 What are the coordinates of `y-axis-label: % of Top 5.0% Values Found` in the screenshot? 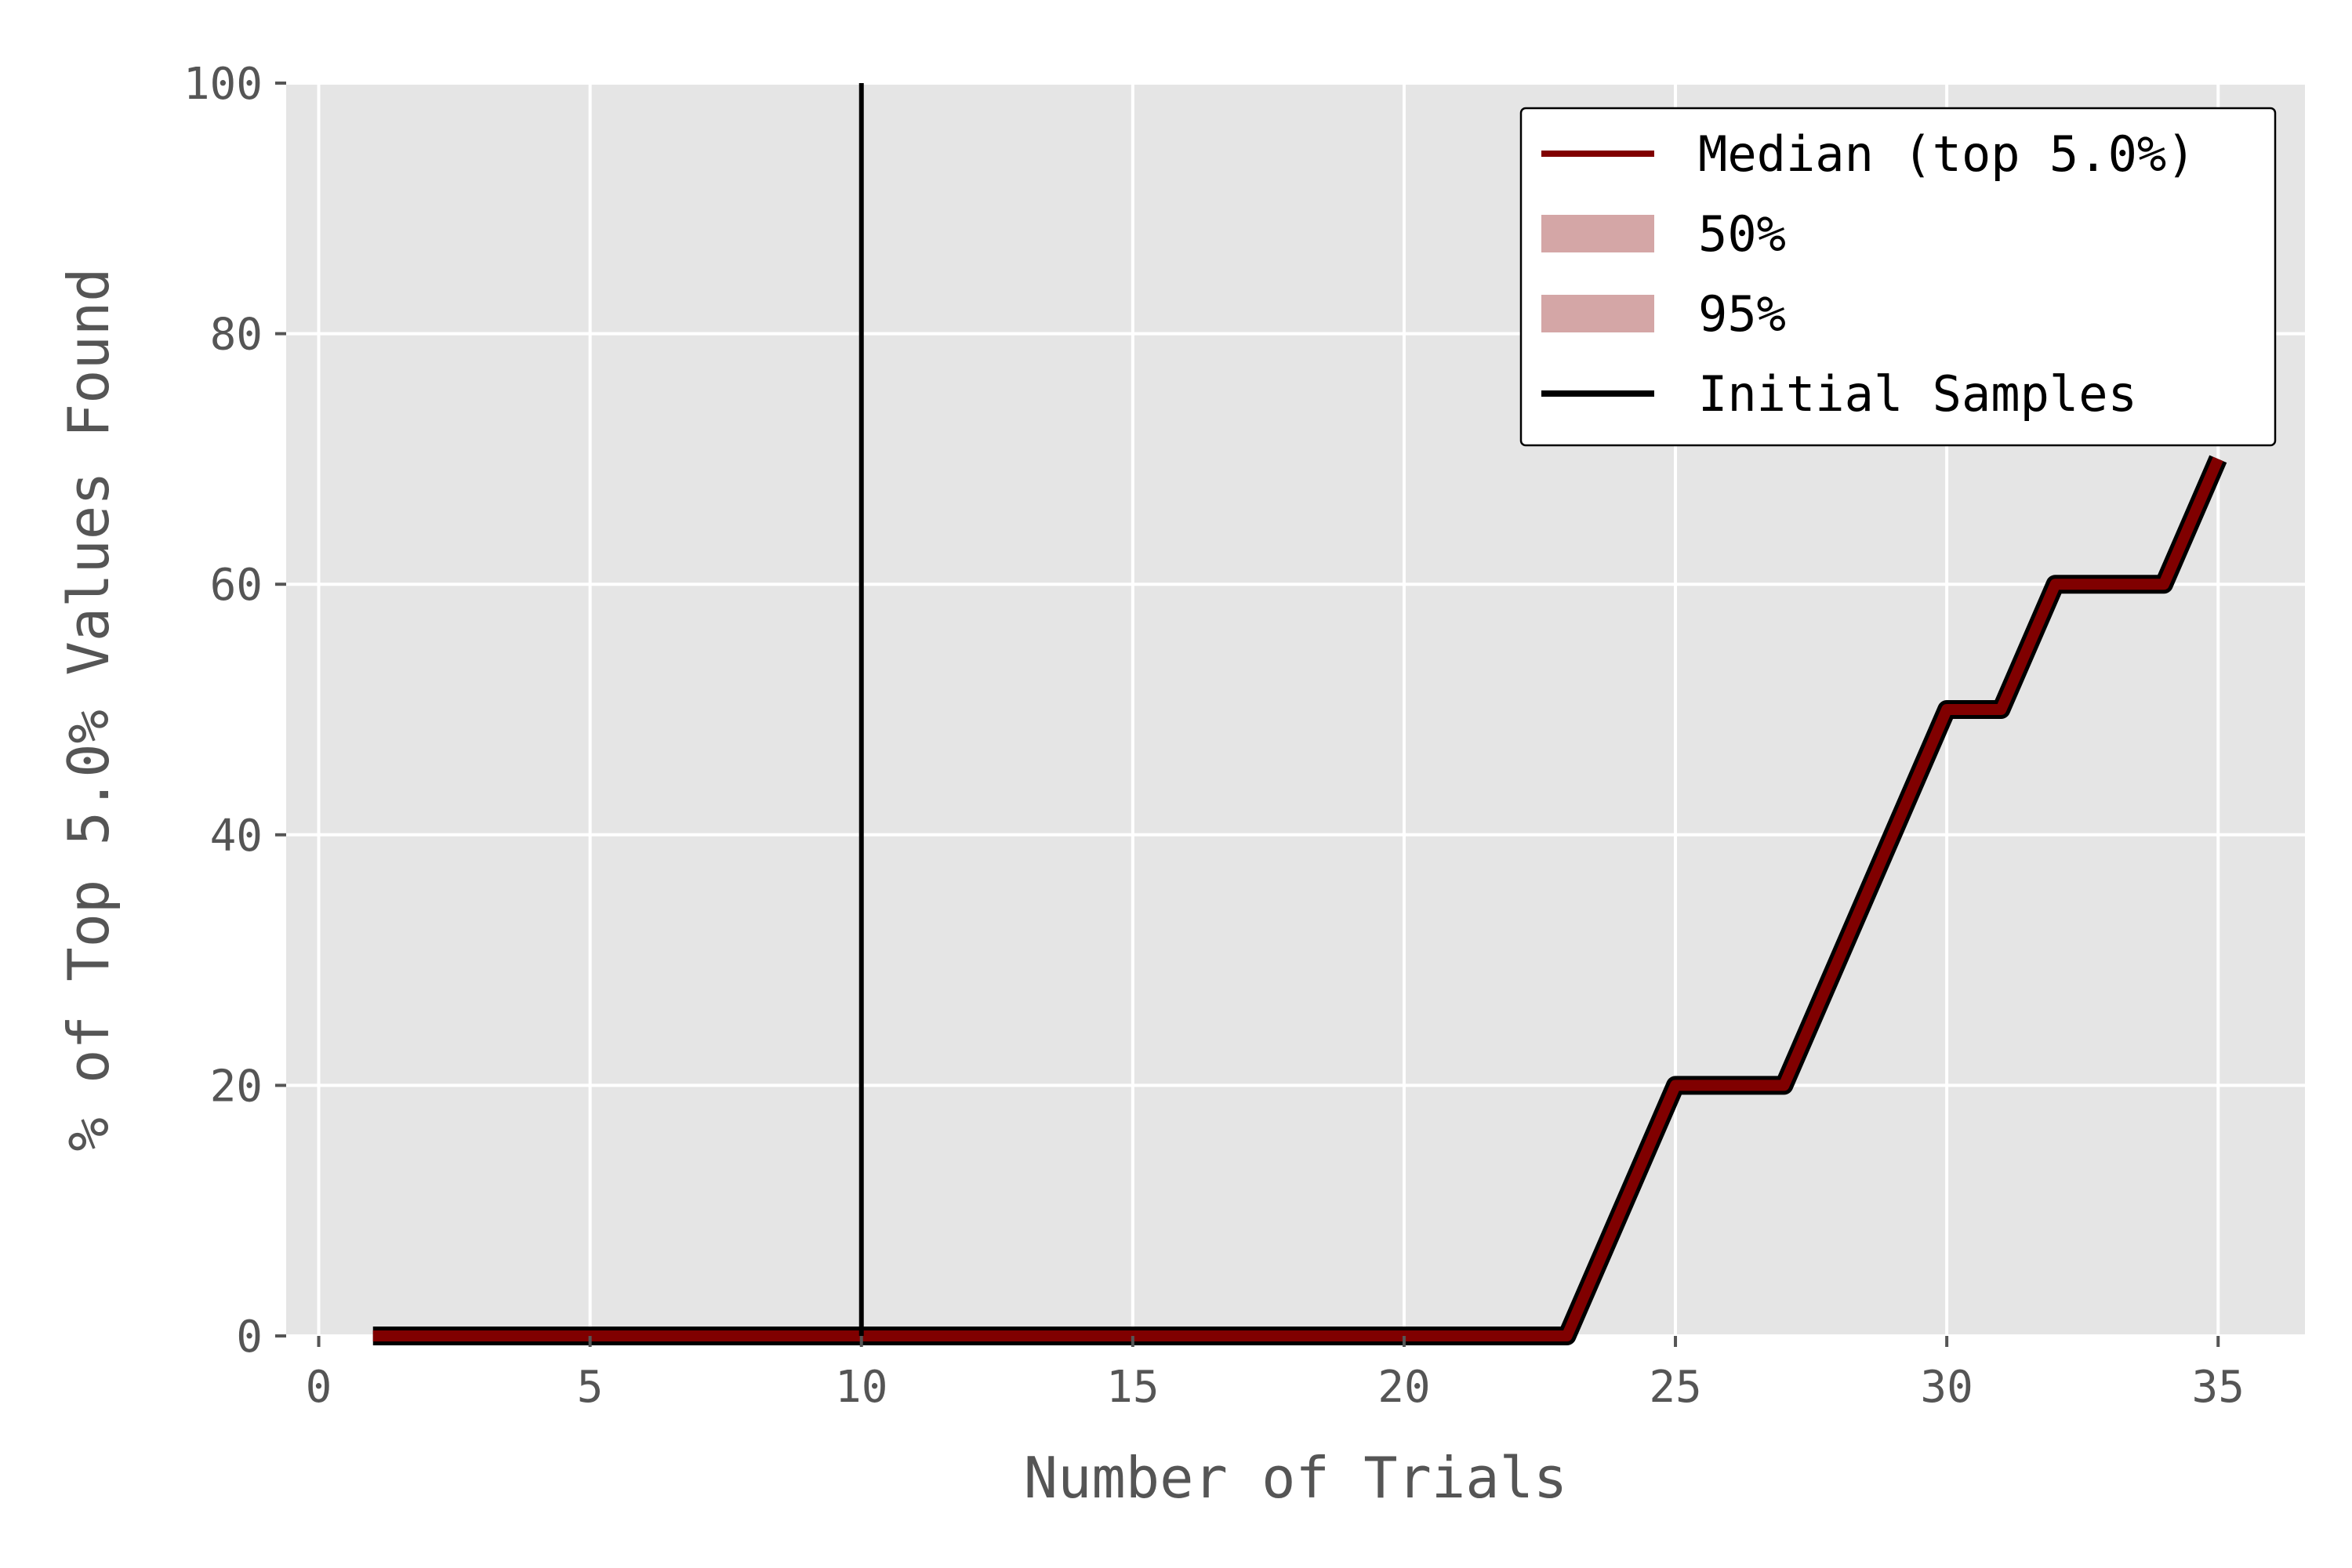 It's located at (89, 709).